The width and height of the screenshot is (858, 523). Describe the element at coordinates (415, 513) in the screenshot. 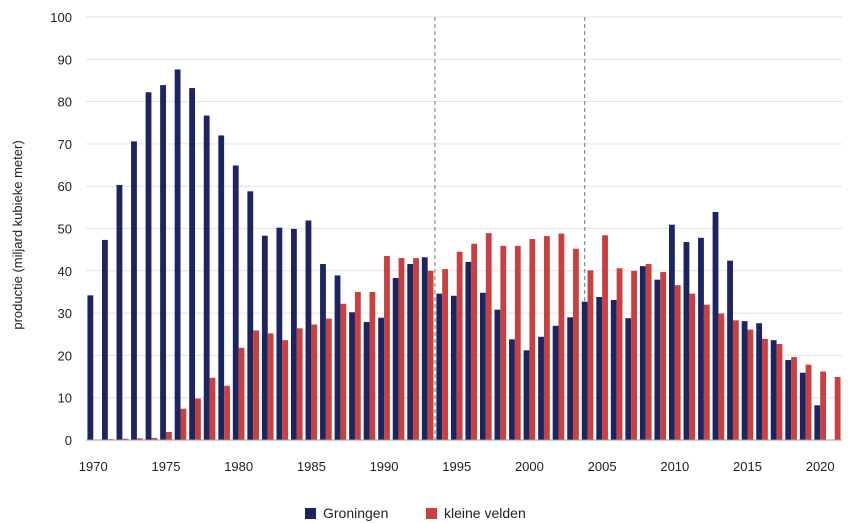

I see `legend: Groningen kleine velden` at that location.